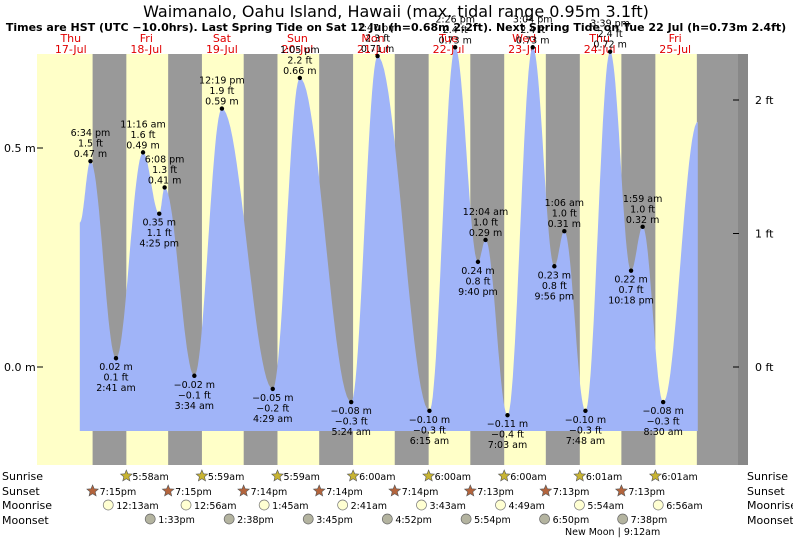 This screenshot has width=793, height=539. What do you see at coordinates (378, 28) in the screenshot?
I see `tide-label: 1:47 pm` at bounding box center [378, 28].